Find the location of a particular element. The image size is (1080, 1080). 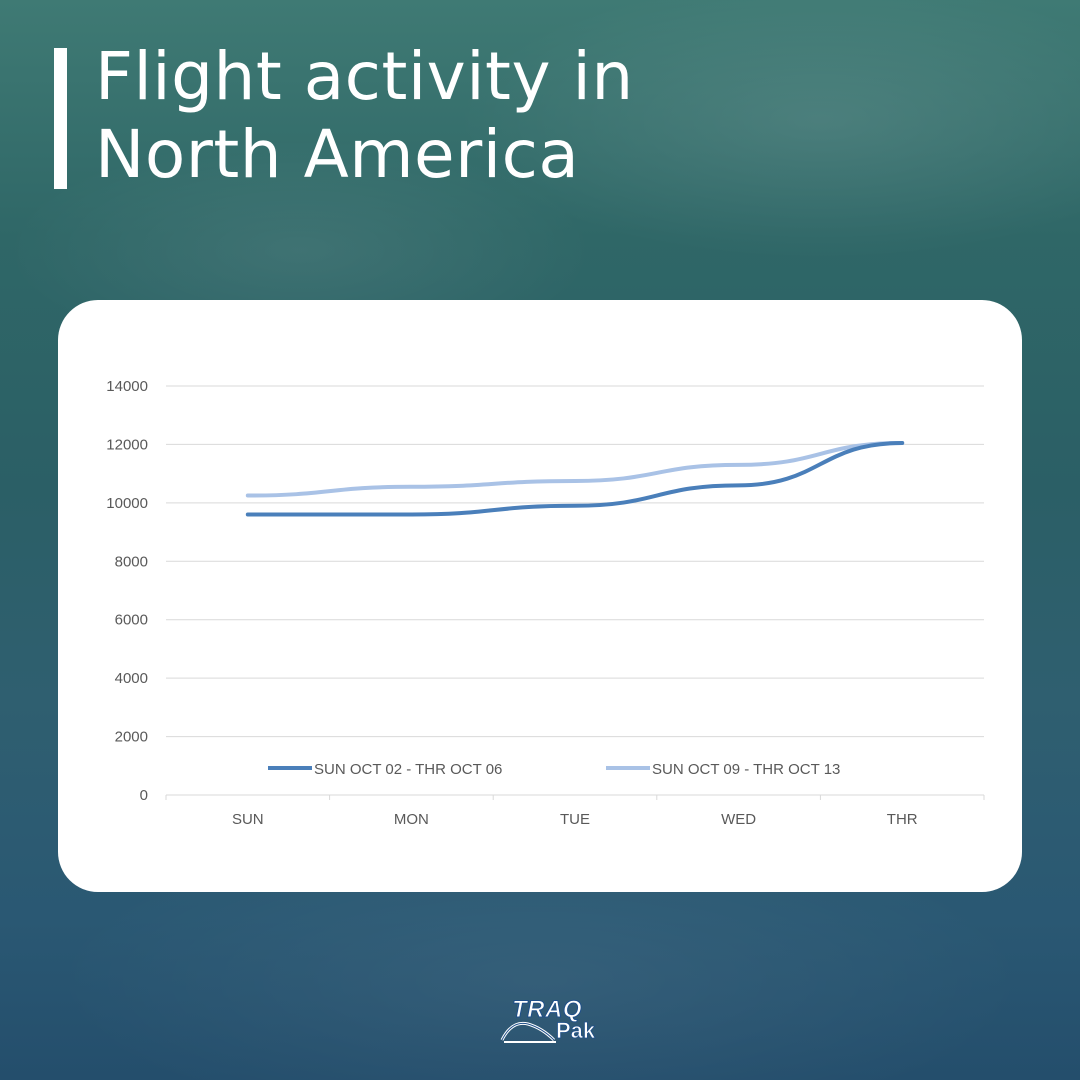

logo-swoosh-icon is located at coordinates (528, 1032).